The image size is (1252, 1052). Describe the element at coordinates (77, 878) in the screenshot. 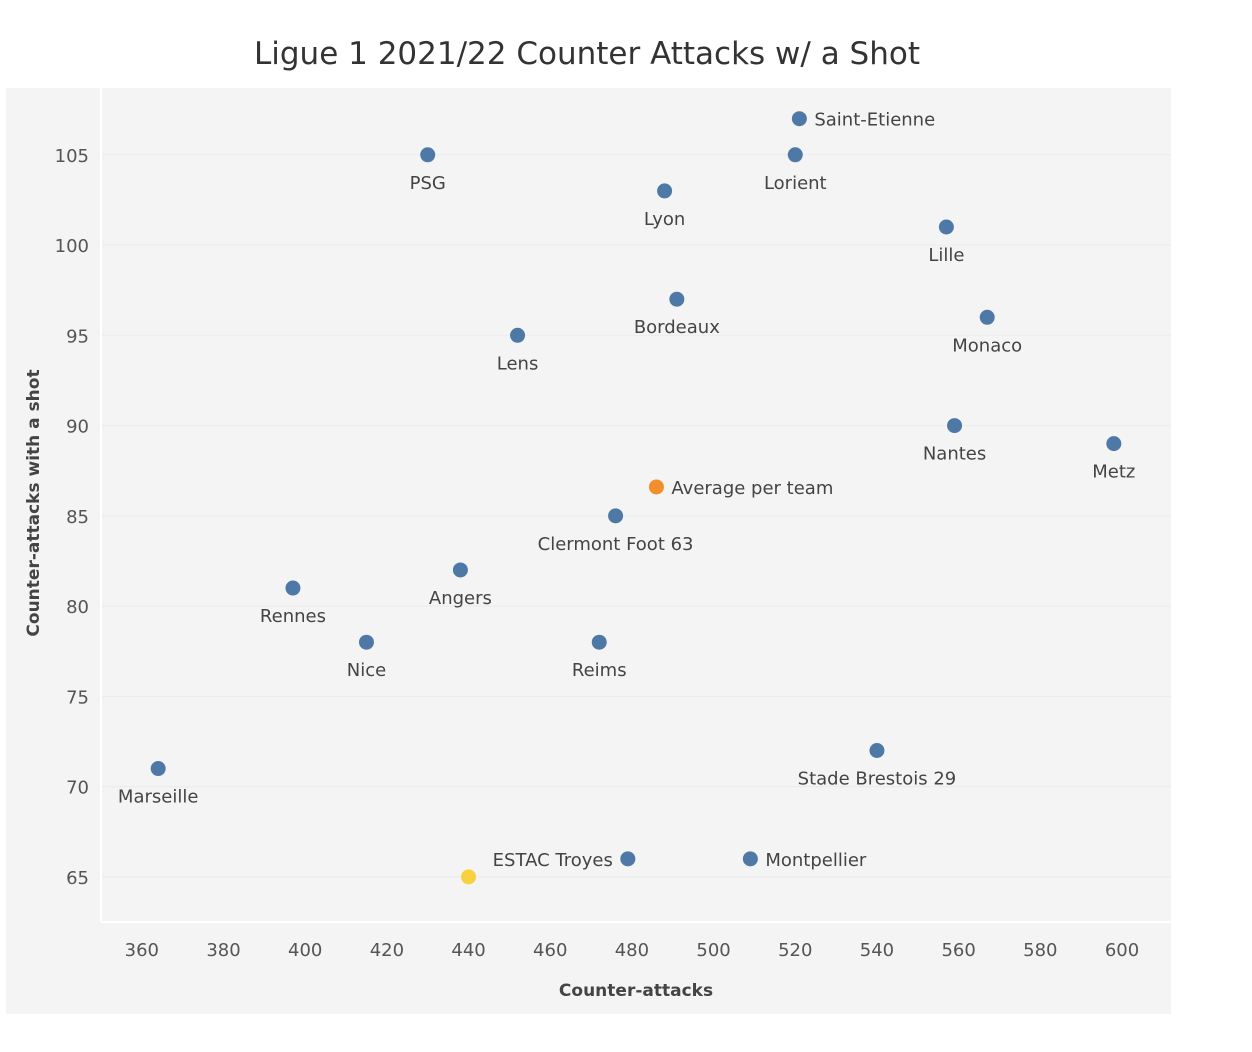

I see `y-tick-label: 65` at that location.